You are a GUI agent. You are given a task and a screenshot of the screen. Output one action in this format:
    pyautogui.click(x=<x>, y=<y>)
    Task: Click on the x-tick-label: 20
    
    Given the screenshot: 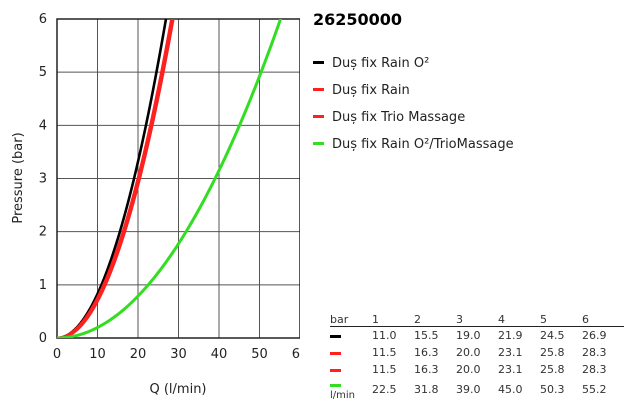 What is the action you would take?
    pyautogui.click(x=138, y=354)
    